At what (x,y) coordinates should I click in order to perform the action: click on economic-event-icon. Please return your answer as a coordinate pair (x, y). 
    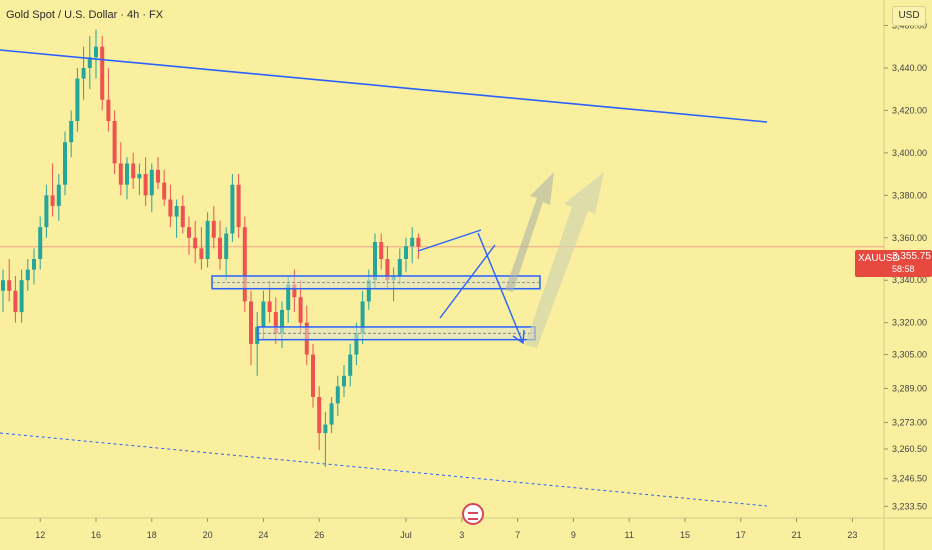
    Looking at the image, I should click on (473, 514).